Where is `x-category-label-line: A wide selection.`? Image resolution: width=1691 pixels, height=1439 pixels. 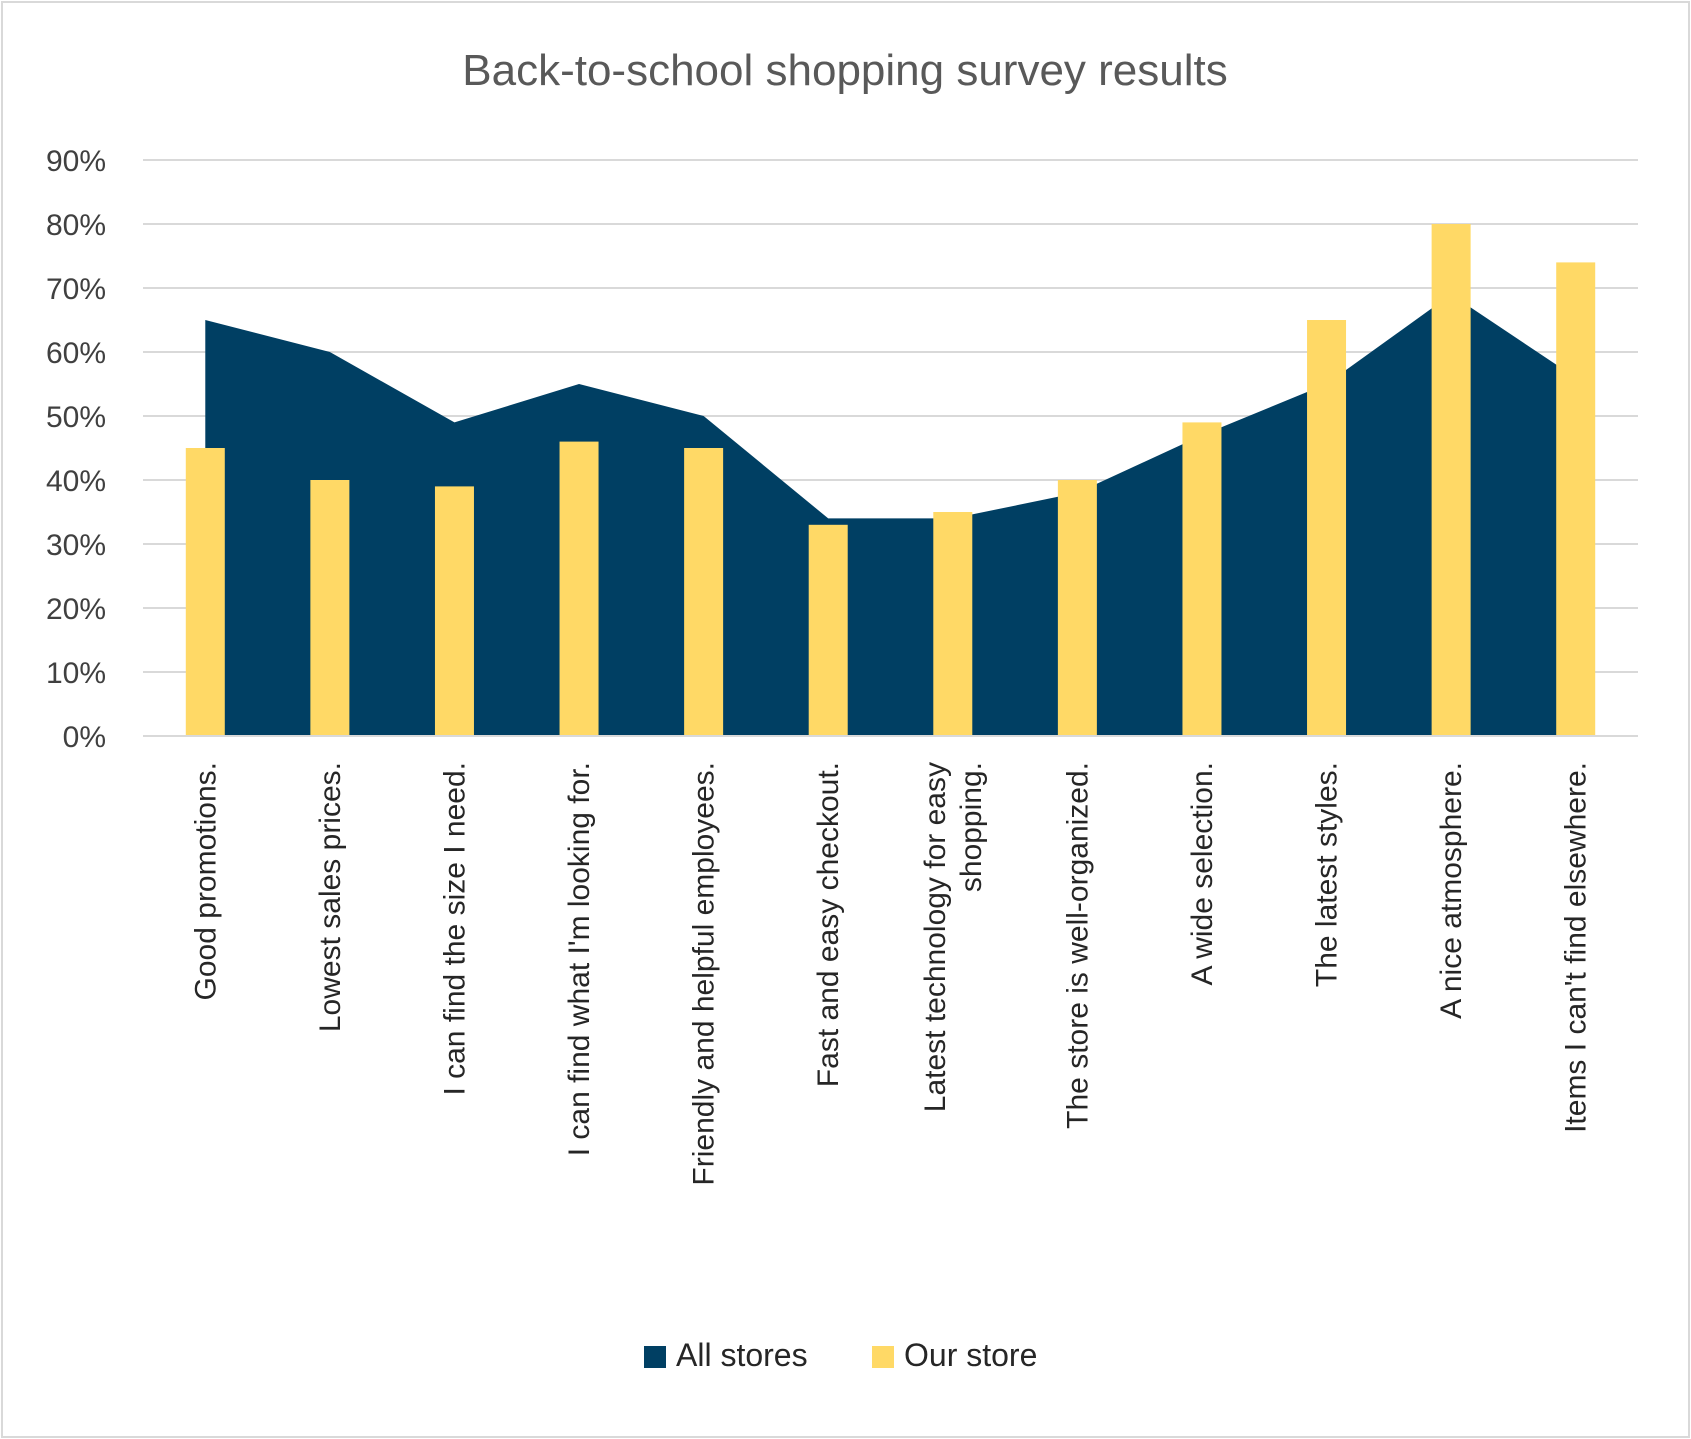
x-category-label-line: A wide selection. is located at coordinates (1202, 873).